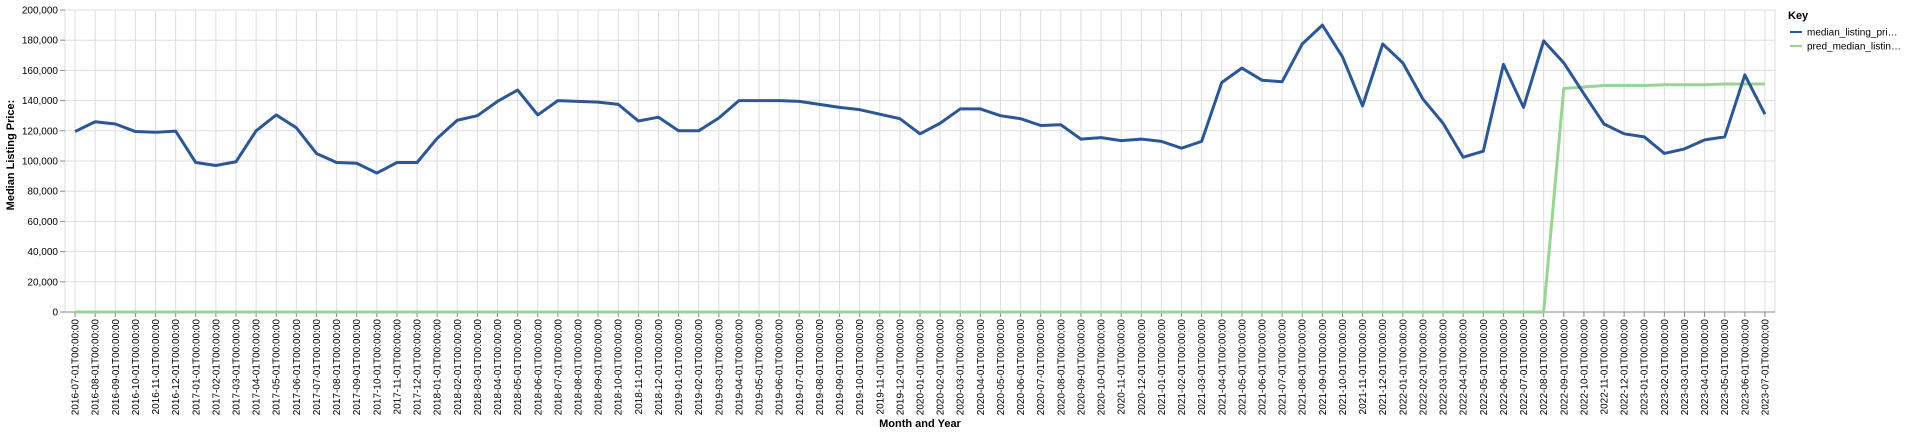 This screenshot has width=1920, height=434. What do you see at coordinates (1162, 367) in the screenshot?
I see `x-tick-label: 2021-01-01T00:00:00` at bounding box center [1162, 367].